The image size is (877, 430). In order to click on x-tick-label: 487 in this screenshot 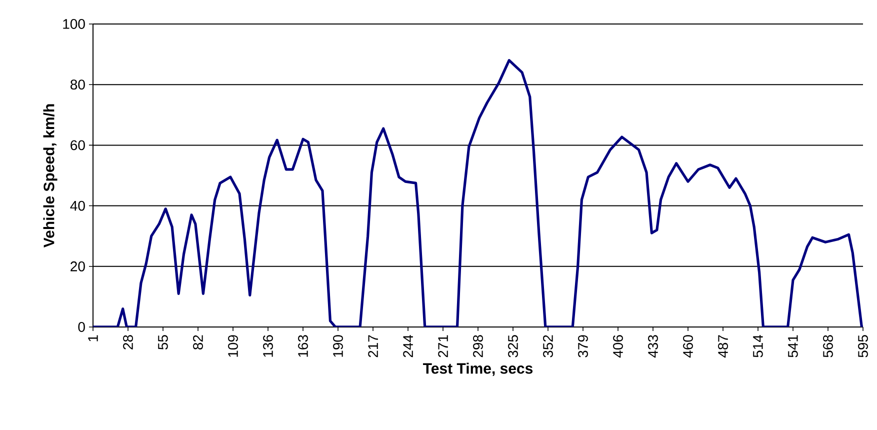, I will do `click(723, 346)`.